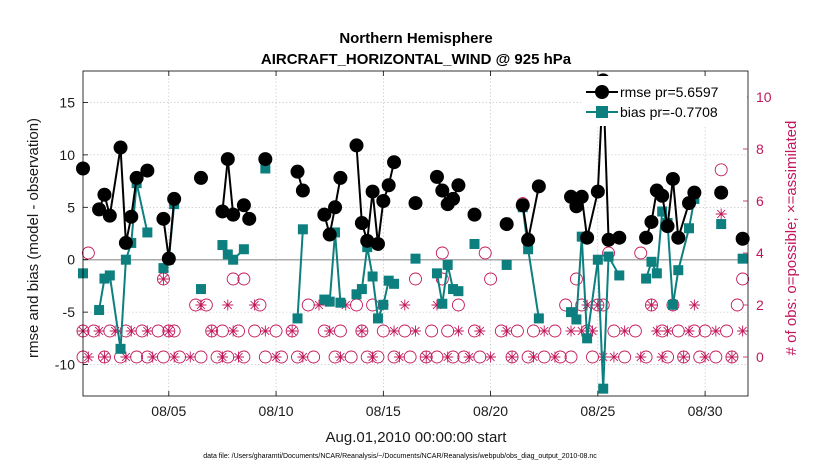 The width and height of the screenshot is (830, 470). I want to click on x-tick-label: 08/05, so click(168, 411).